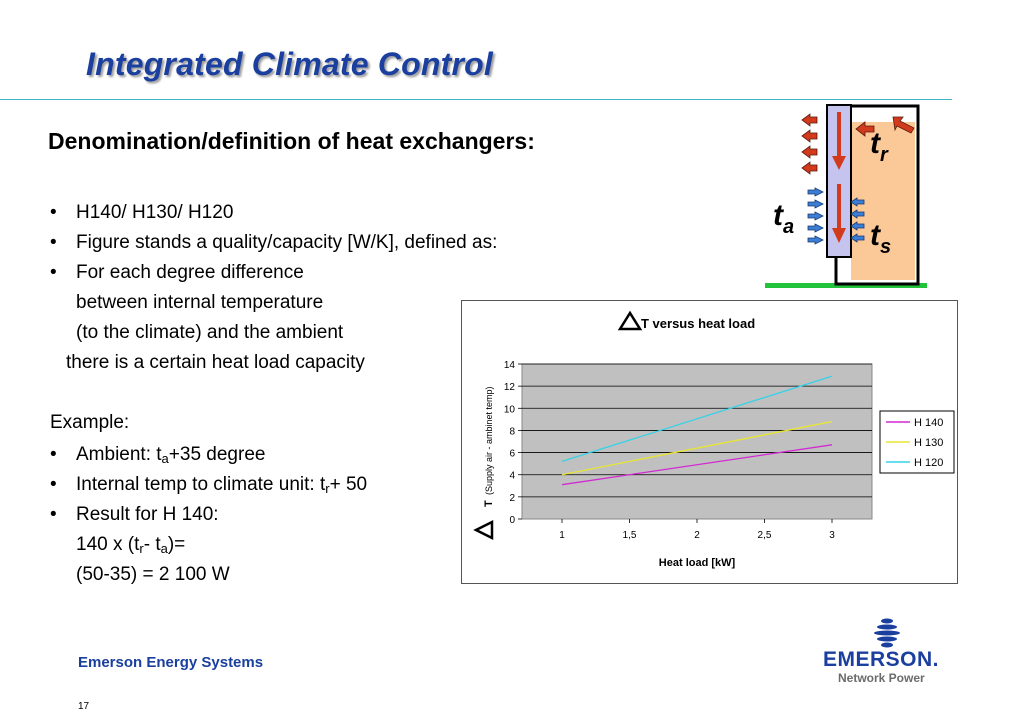 Image resolution: width=1024 pixels, height=724 pixels. Describe the element at coordinates (489, 440) in the screenshot. I see `y-axis-label-detail: (Supply air - ambinet temp)` at that location.